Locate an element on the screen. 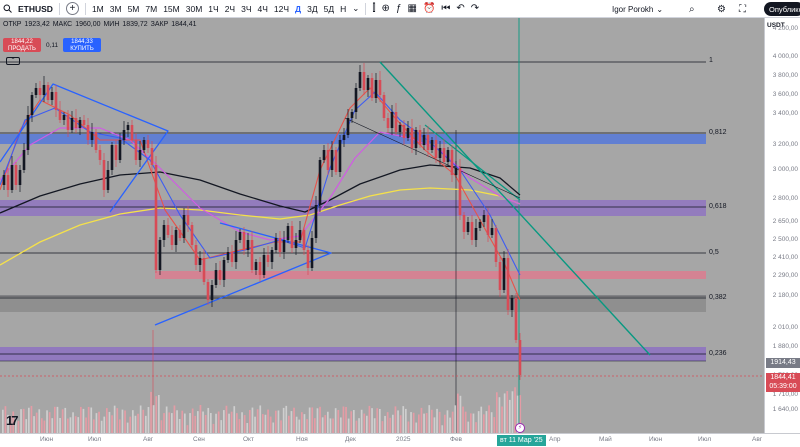 This screenshot has width=800, height=447. sell-label: ПРОДАТЬ is located at coordinates (22, 48).